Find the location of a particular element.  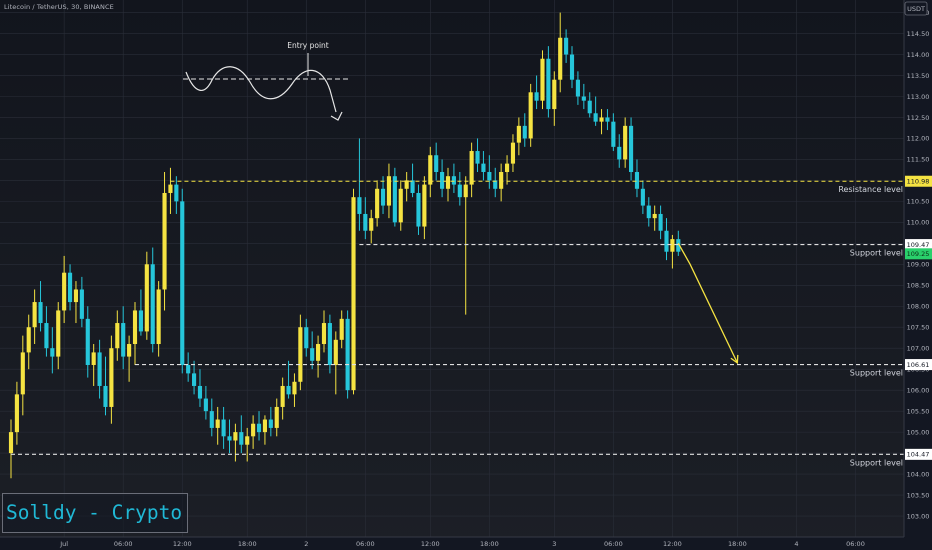

price-tick-label: 114.00 is located at coordinates (918, 55).